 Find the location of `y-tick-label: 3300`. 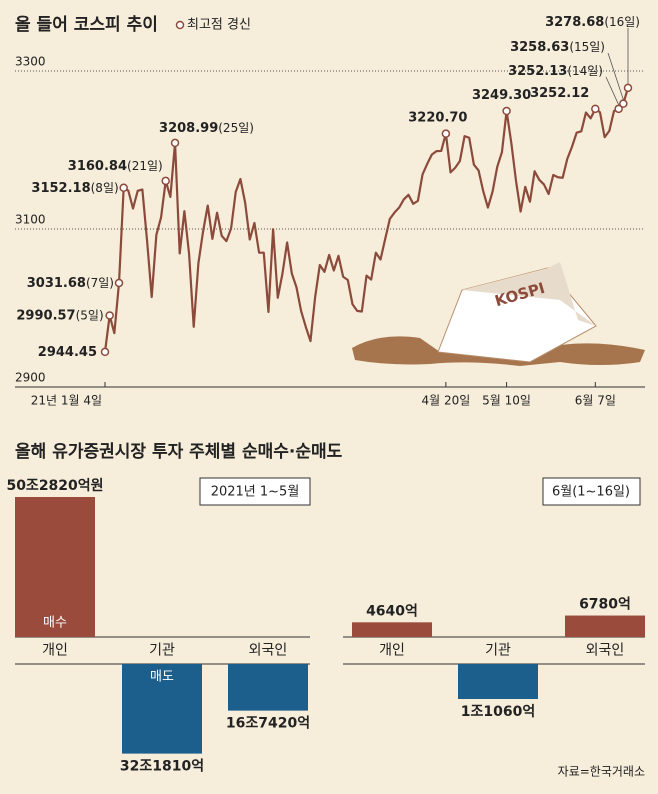

y-tick-label: 3300 is located at coordinates (30, 62).